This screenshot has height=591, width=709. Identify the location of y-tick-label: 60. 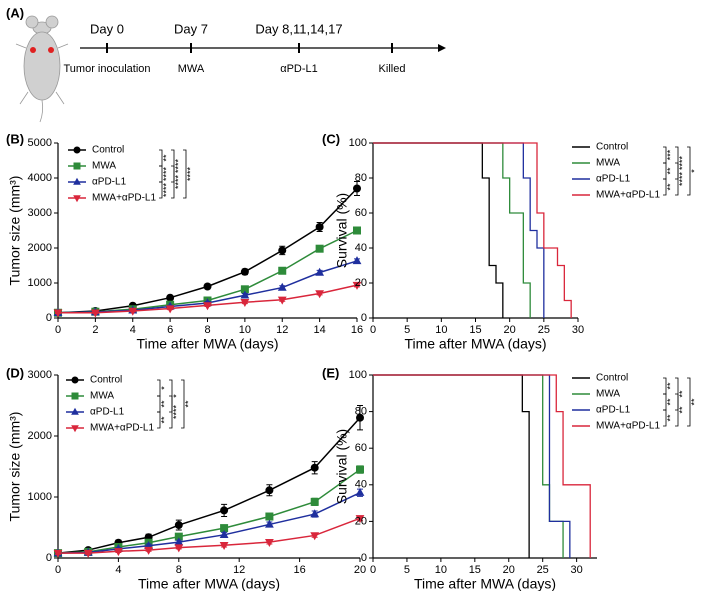
(361, 213).